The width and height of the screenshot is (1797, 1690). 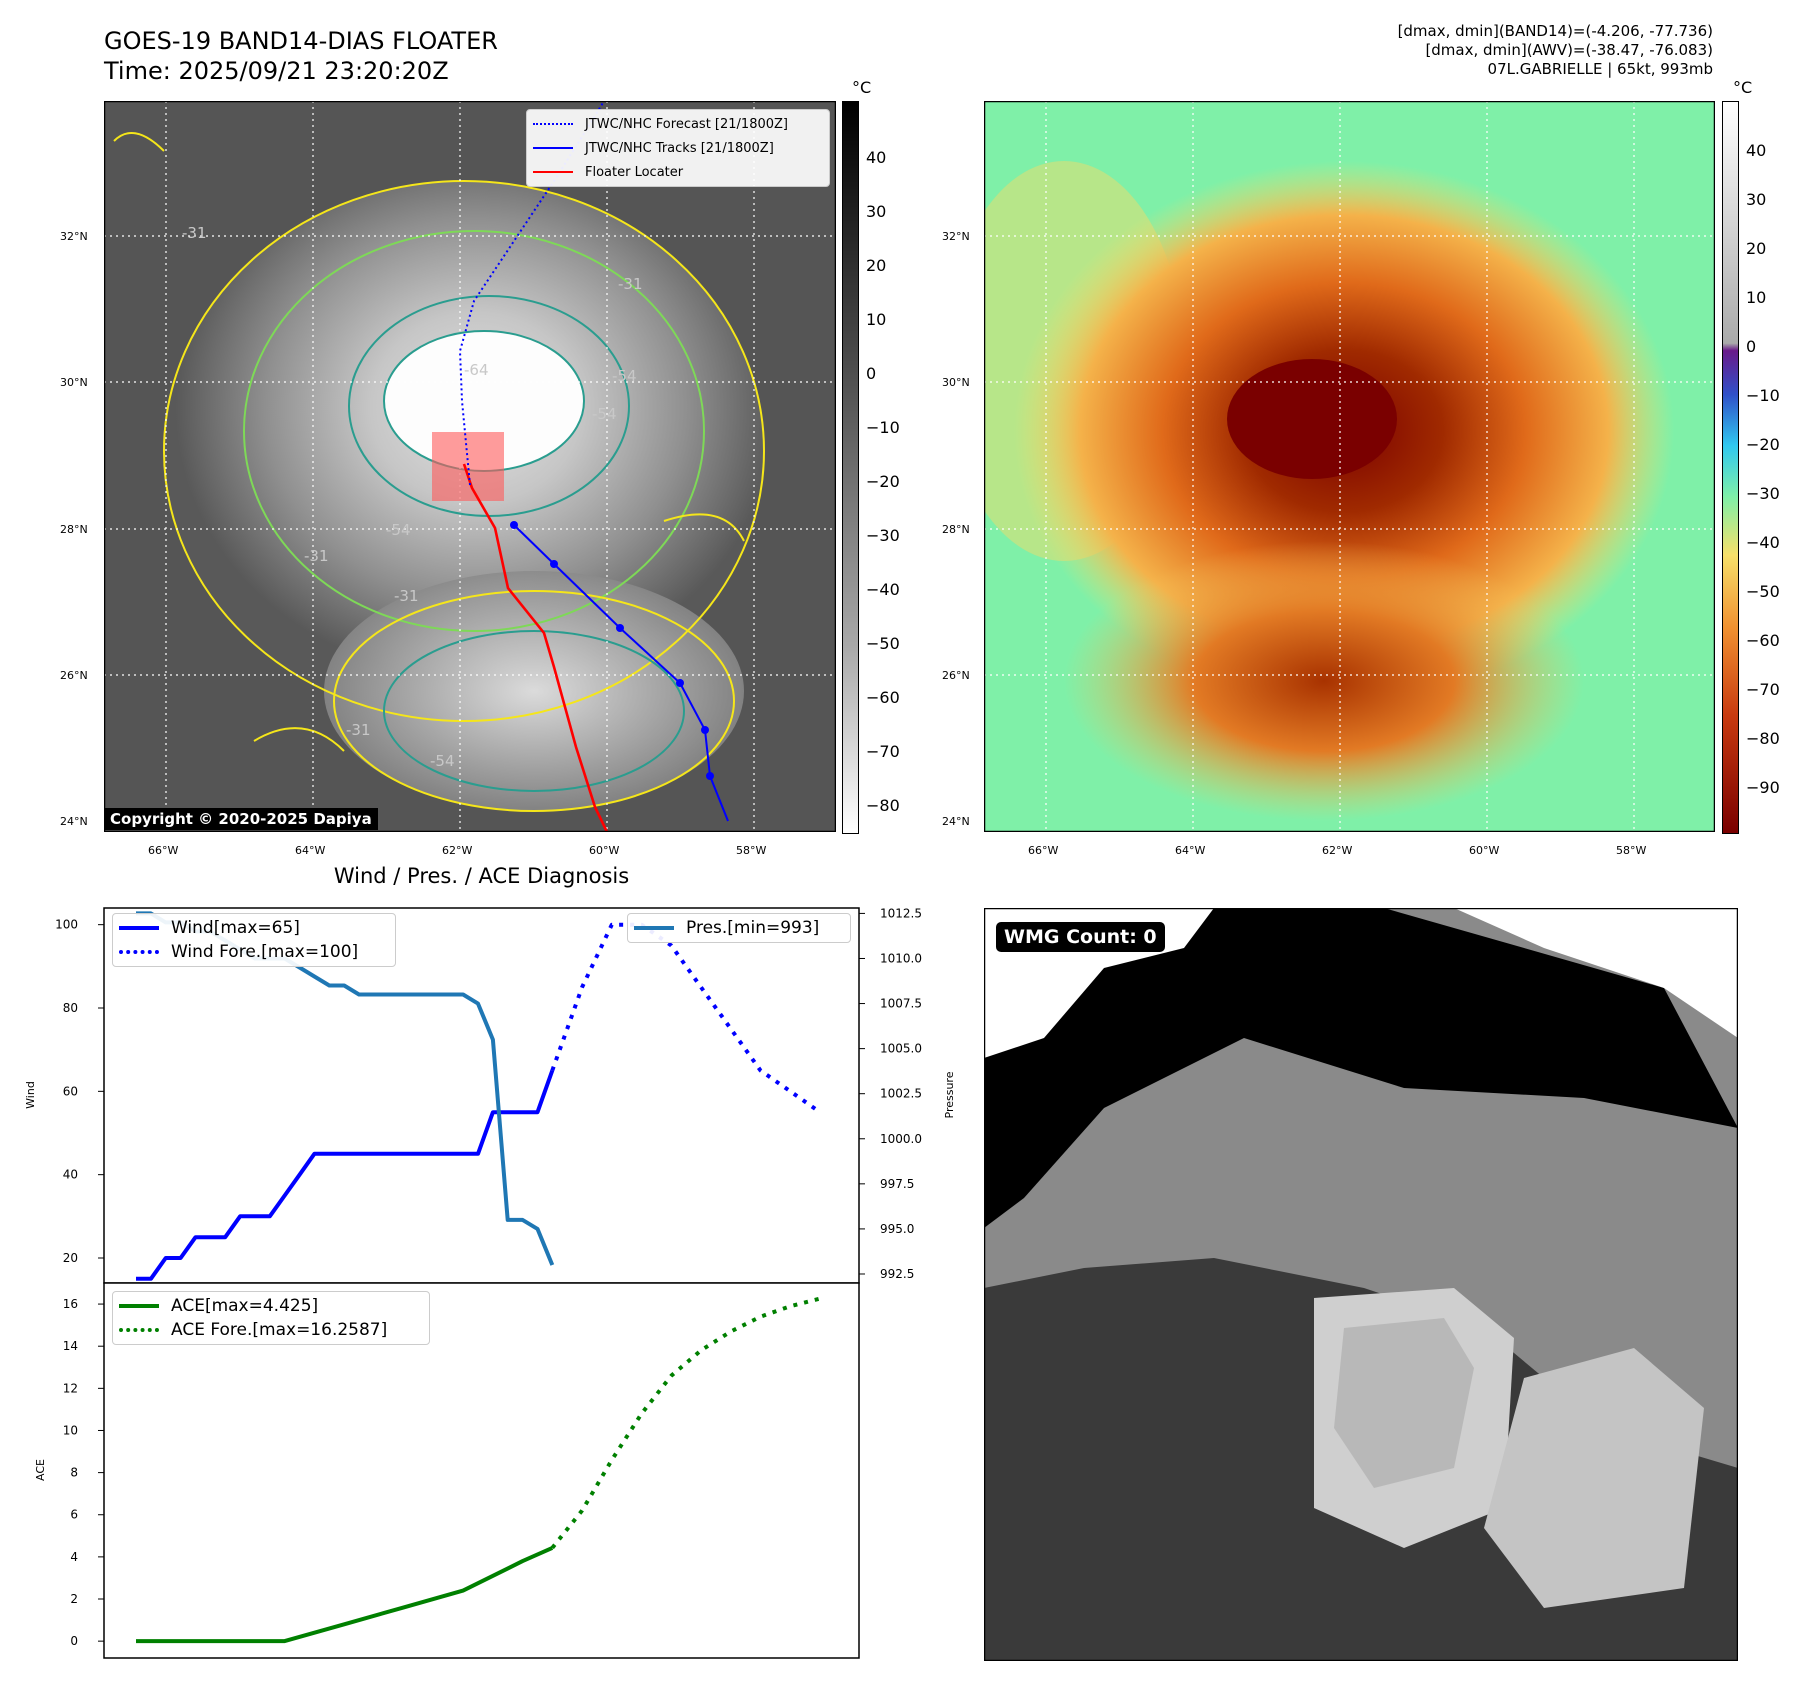 I want to click on wmg-core-cell, so click(x=1404, y=1403).